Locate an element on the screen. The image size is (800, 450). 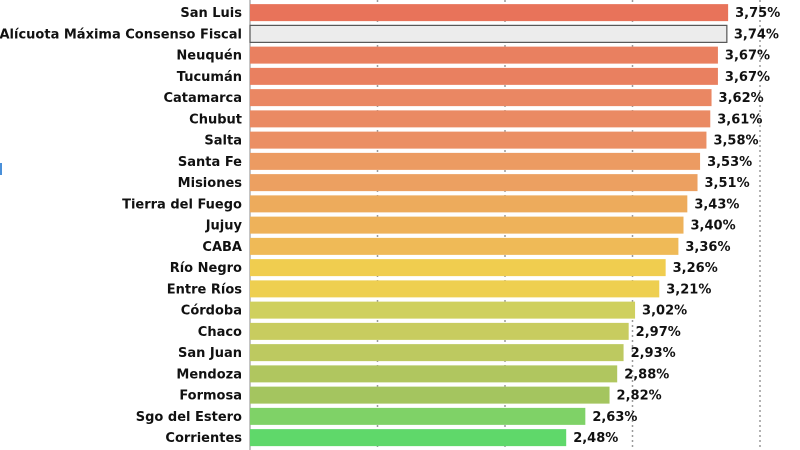
value-label: 3,62% is located at coordinates (741, 98).